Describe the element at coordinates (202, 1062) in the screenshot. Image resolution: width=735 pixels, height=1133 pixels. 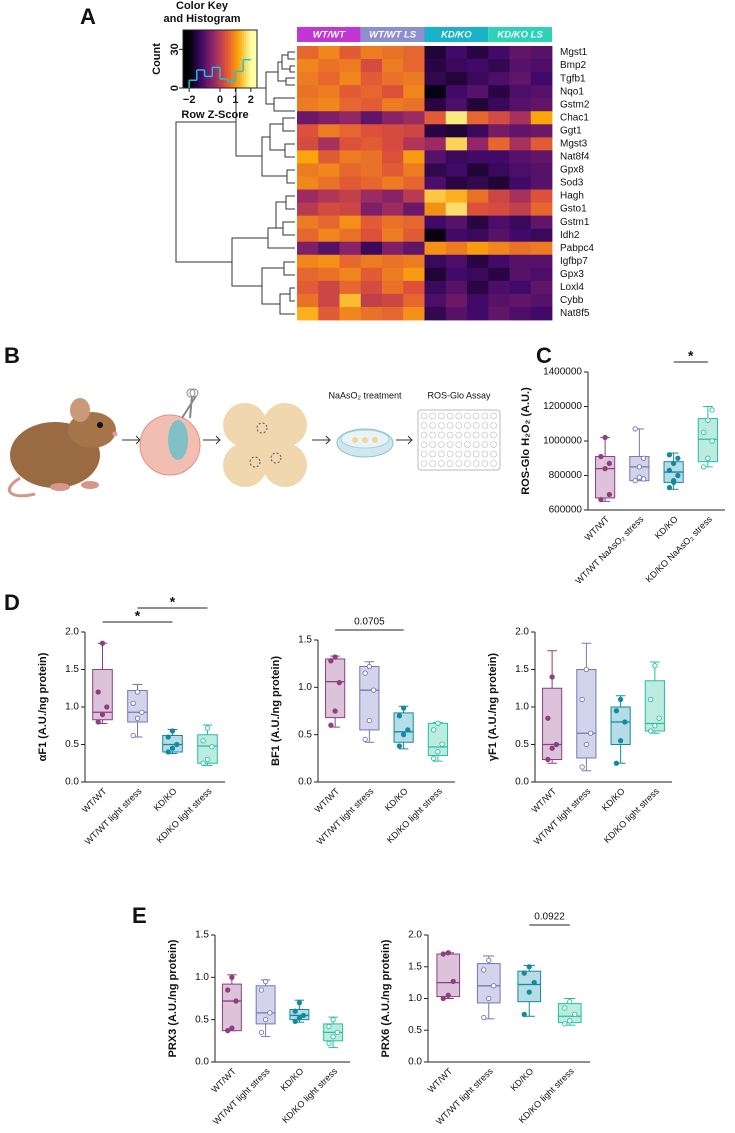
I see `y-tick-label: 0.0` at that location.